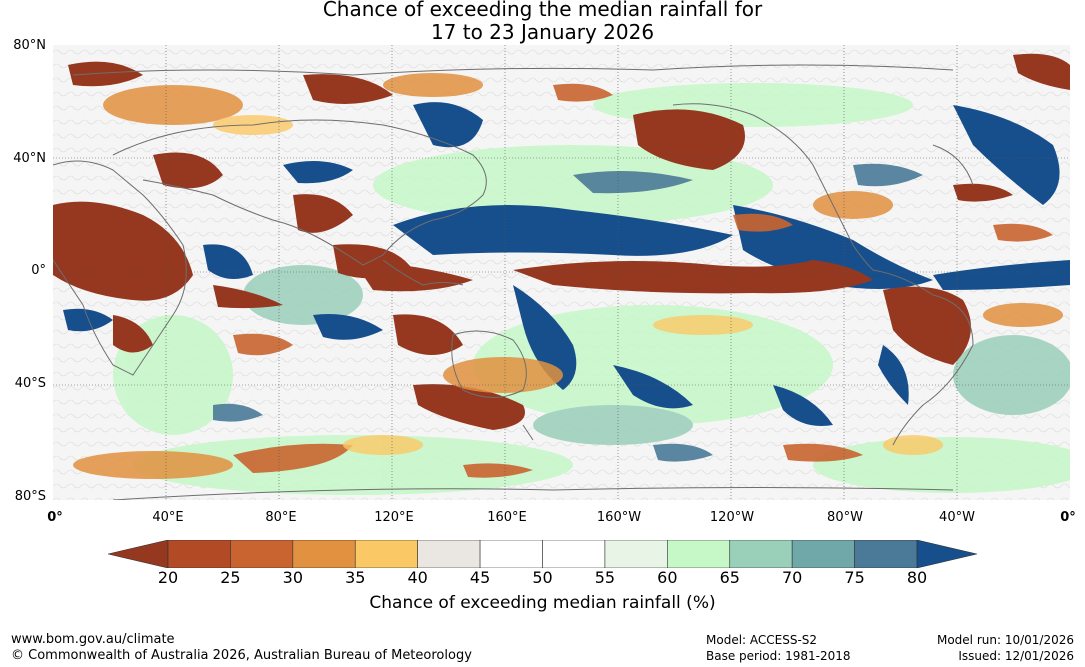 This screenshot has height=667, width=1085. What do you see at coordinates (792, 577) in the screenshot?
I see `colorbar-tick: 70` at bounding box center [792, 577].